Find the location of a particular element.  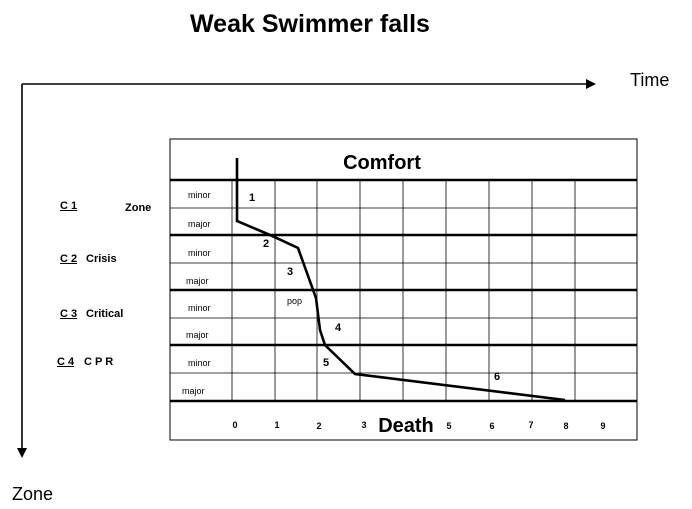

row-label-c4-code: C 4 is located at coordinates (66, 362).